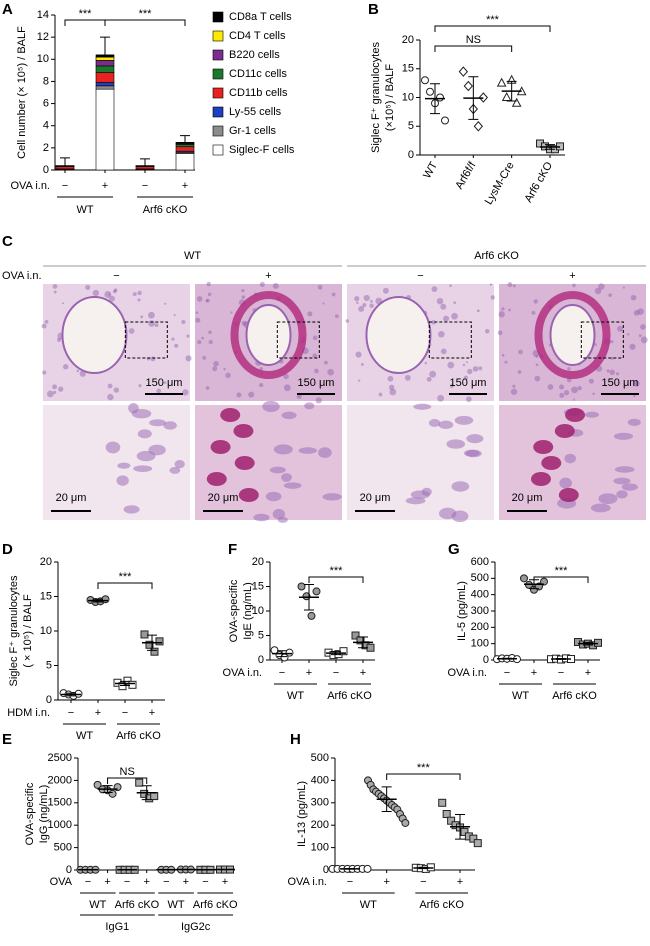  Describe the element at coordinates (320, 803) in the screenshot. I see `y-tick-label: 300` at that location.